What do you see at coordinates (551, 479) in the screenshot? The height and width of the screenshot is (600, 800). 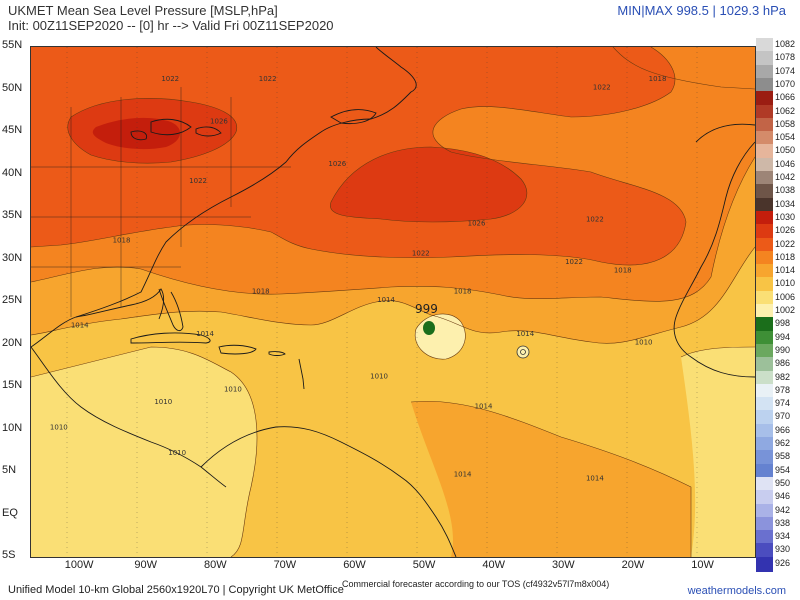 I see `band-1014-south` at bounding box center [551, 479].